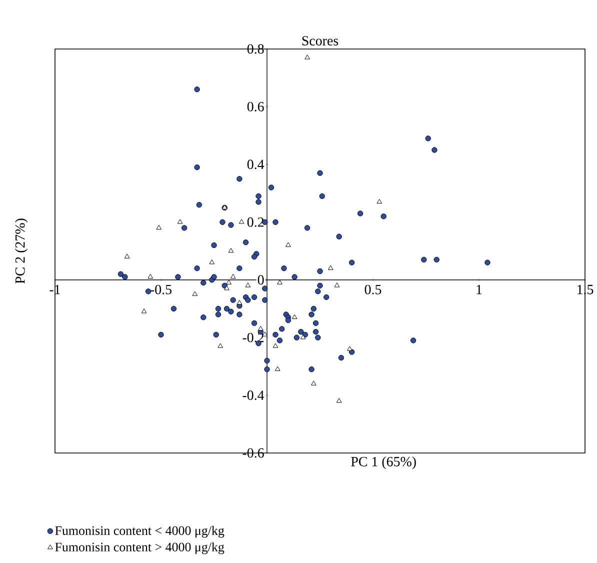  Describe the element at coordinates (383, 463) in the screenshot. I see `x-axis-title: PC 1 (65%)` at that location.